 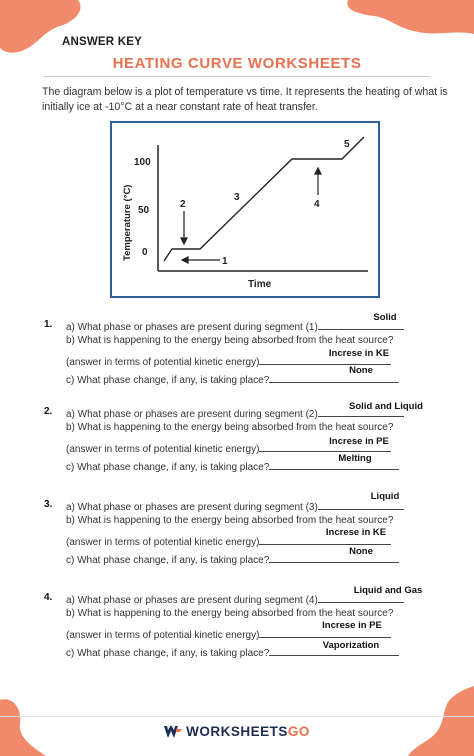 What do you see at coordinates (48, 504) in the screenshot?
I see `question-number: 3.` at bounding box center [48, 504].